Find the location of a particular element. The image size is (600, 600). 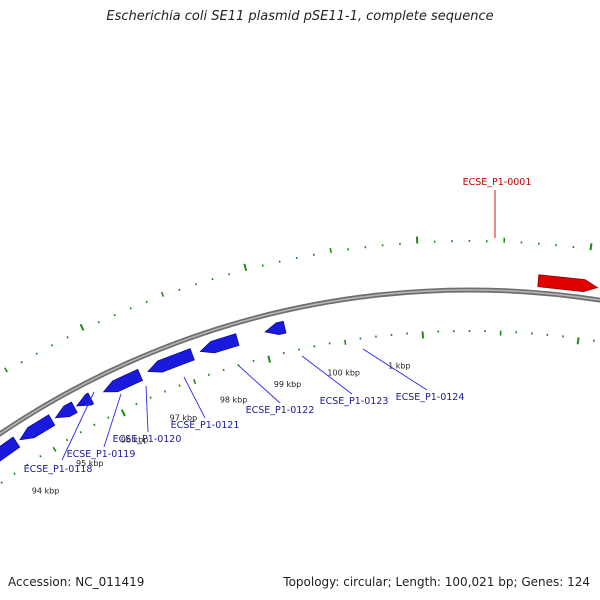

gene-label: ECSE_P1-0121 is located at coordinates (205, 425).